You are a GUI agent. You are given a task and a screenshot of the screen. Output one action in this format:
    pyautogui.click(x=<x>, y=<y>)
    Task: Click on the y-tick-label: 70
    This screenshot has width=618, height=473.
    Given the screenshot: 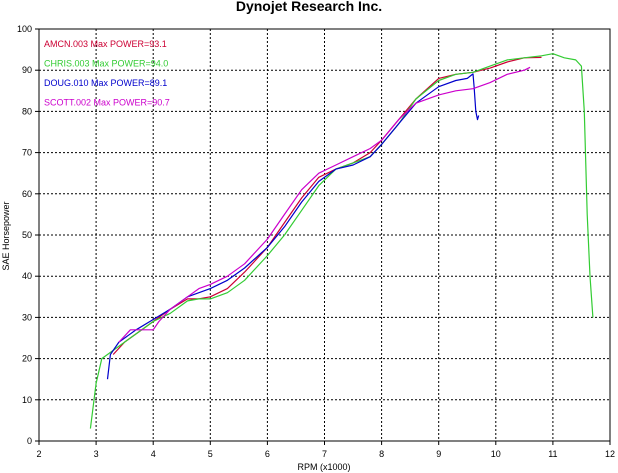 What is the action you would take?
    pyautogui.click(x=27, y=153)
    